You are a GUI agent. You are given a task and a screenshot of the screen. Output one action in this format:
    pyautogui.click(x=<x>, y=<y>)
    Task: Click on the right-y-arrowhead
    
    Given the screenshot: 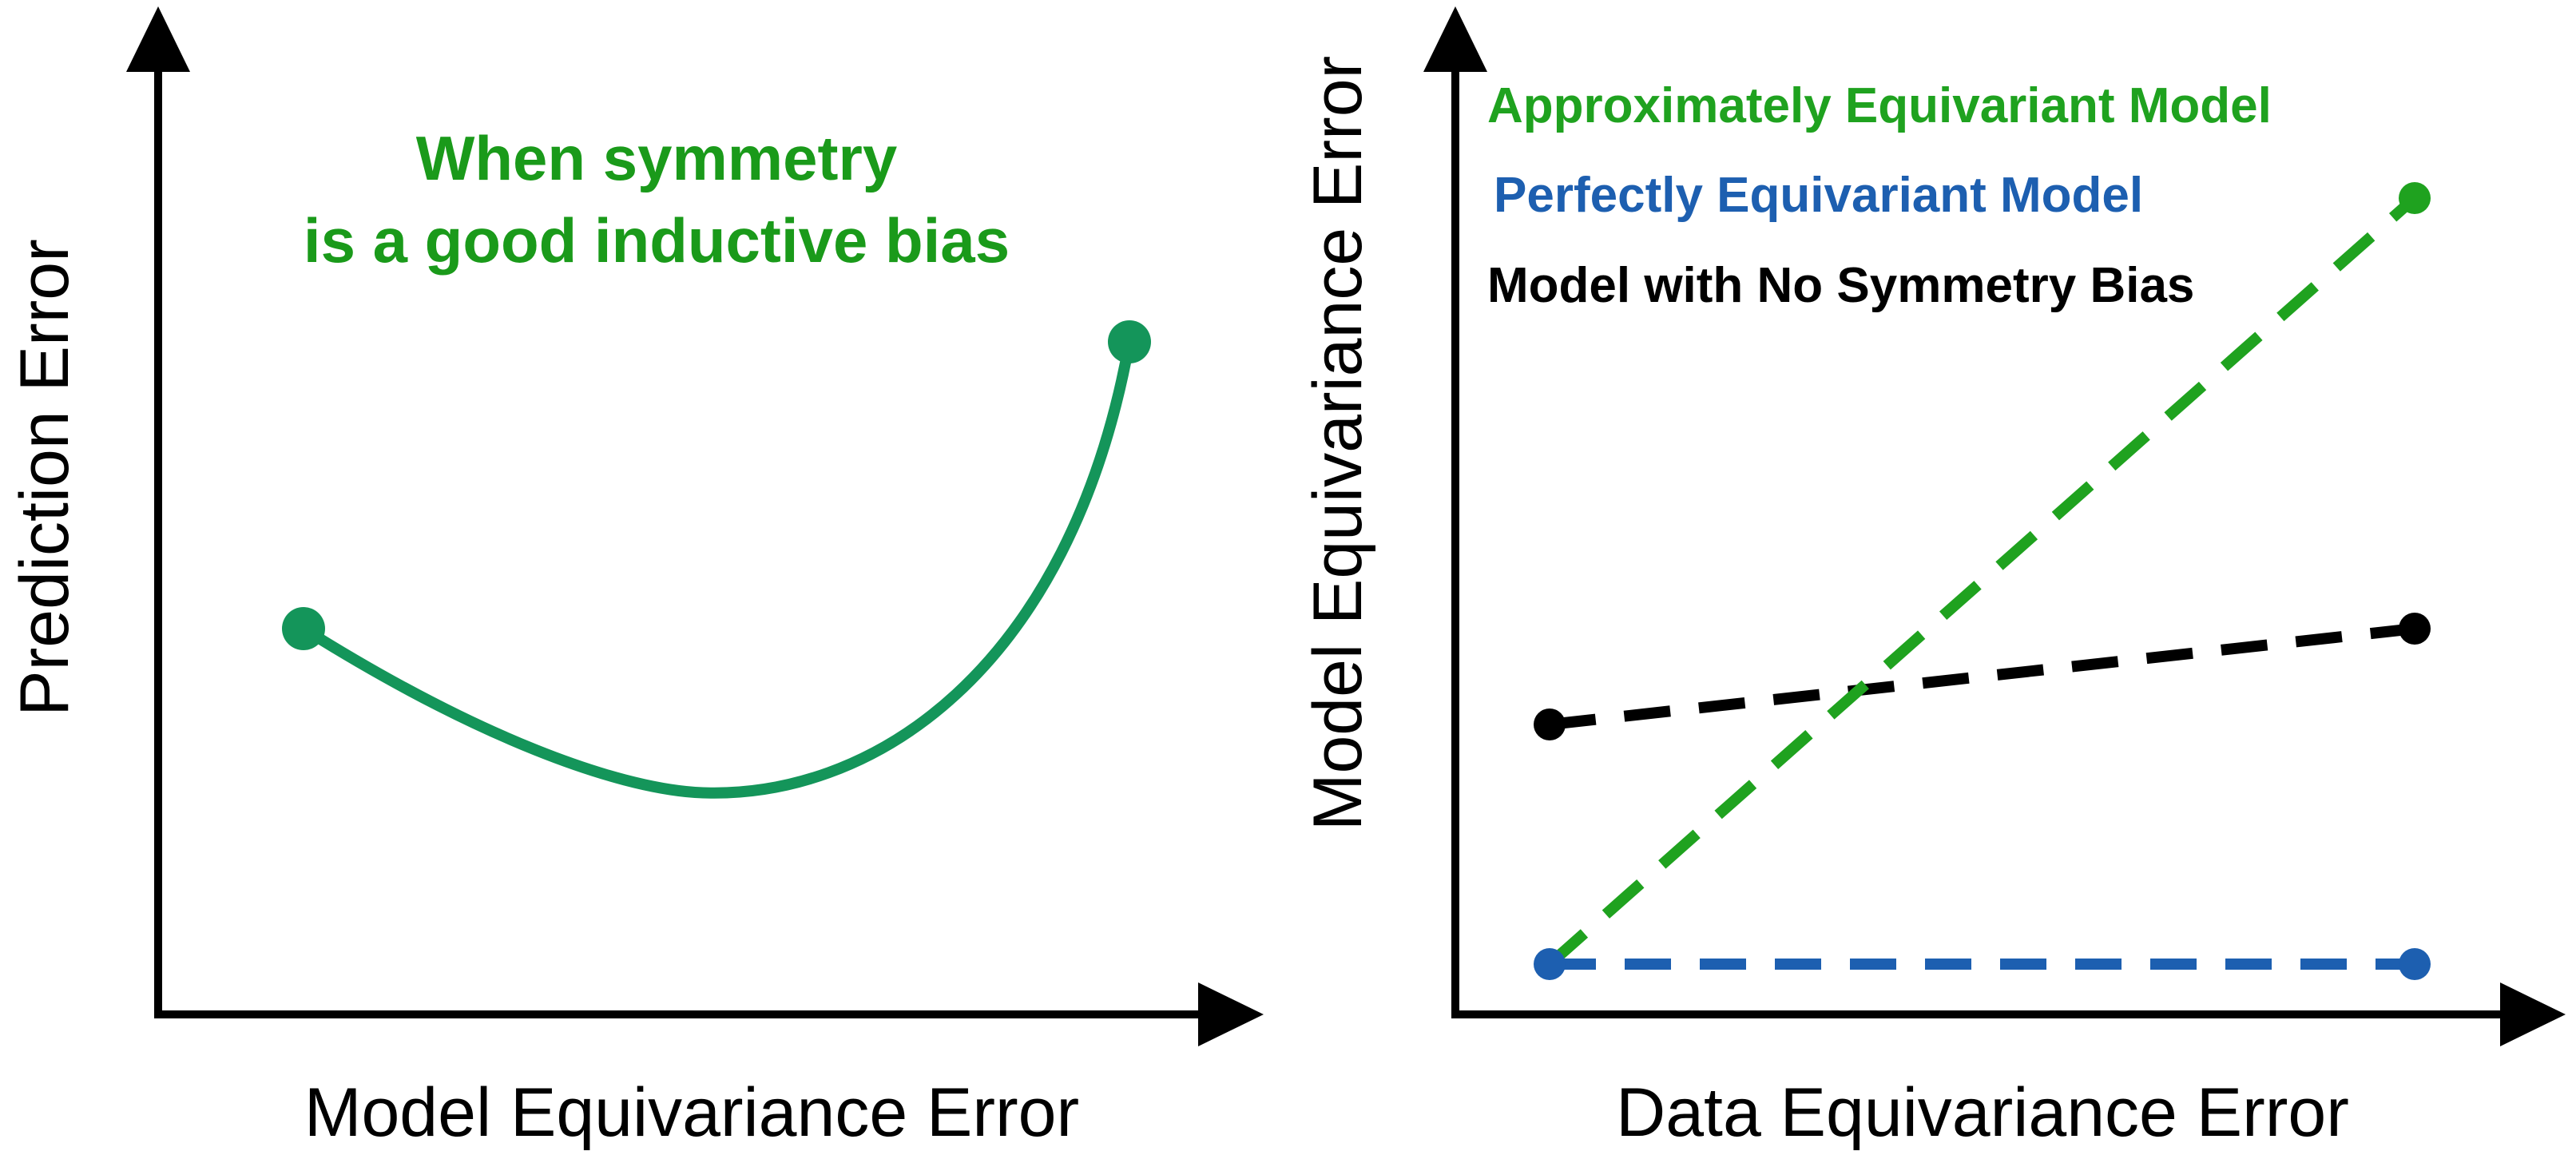 What is the action you would take?
    pyautogui.click(x=1455, y=39)
    